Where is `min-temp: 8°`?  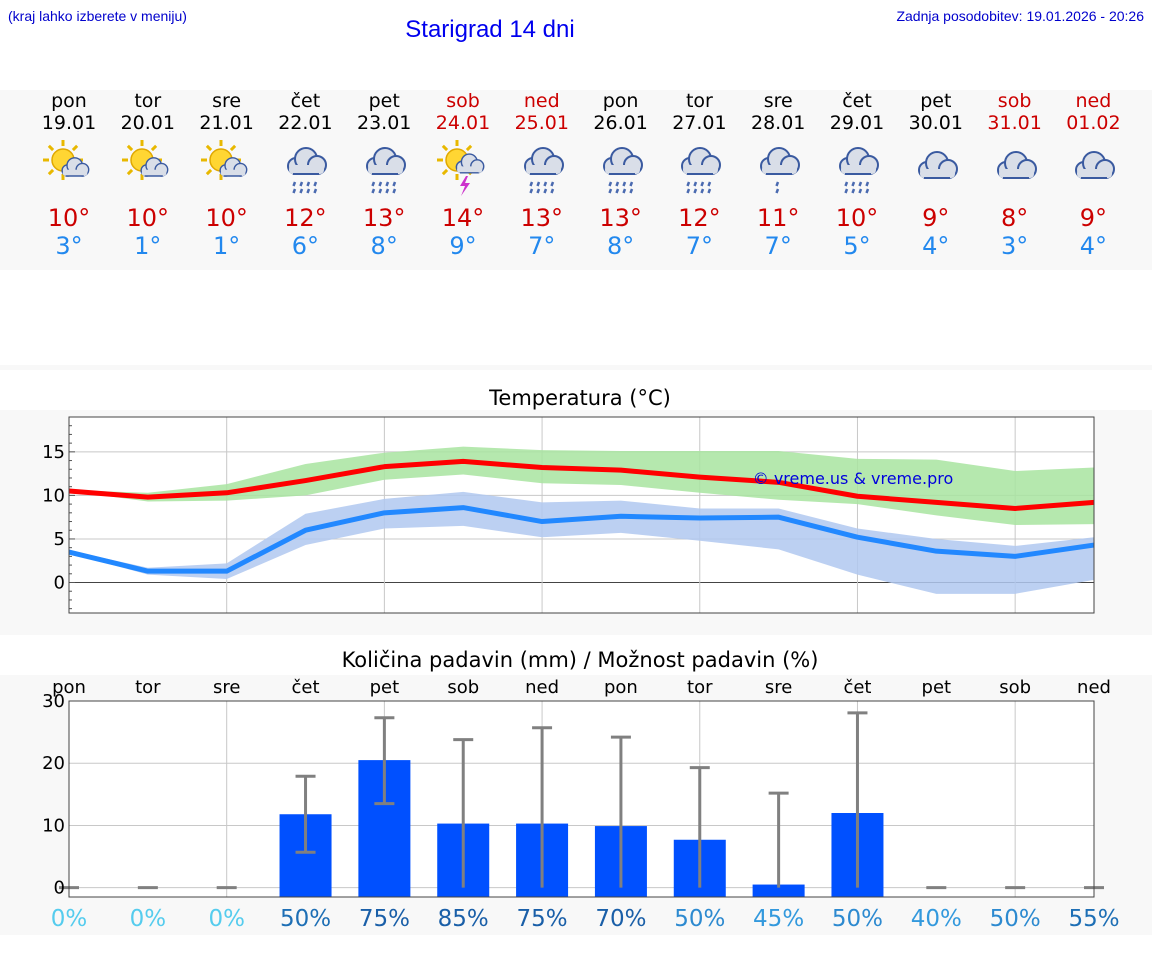
min-temp: 8° is located at coordinates (620, 246).